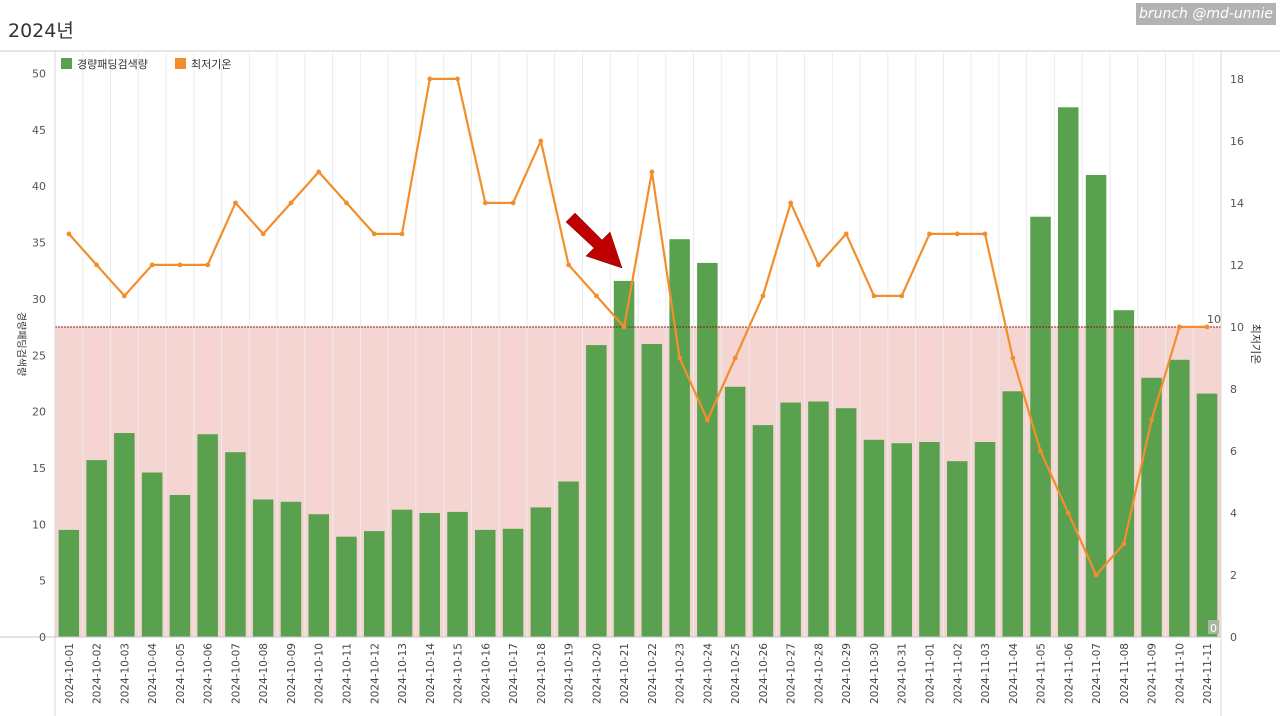 The image size is (1280, 716). What do you see at coordinates (1237, 203) in the screenshot?
I see `y2-tick-label: 14` at bounding box center [1237, 203].